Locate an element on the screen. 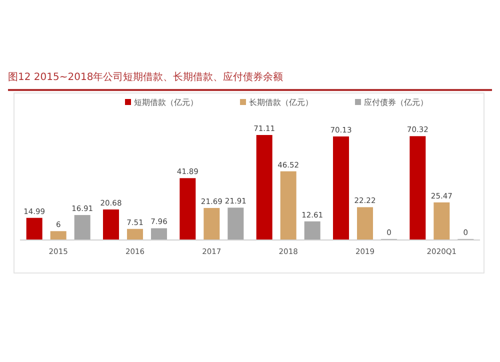 The width and height of the screenshot is (500, 362). legend-label: 应付债券（亿元） is located at coordinates (396, 102).